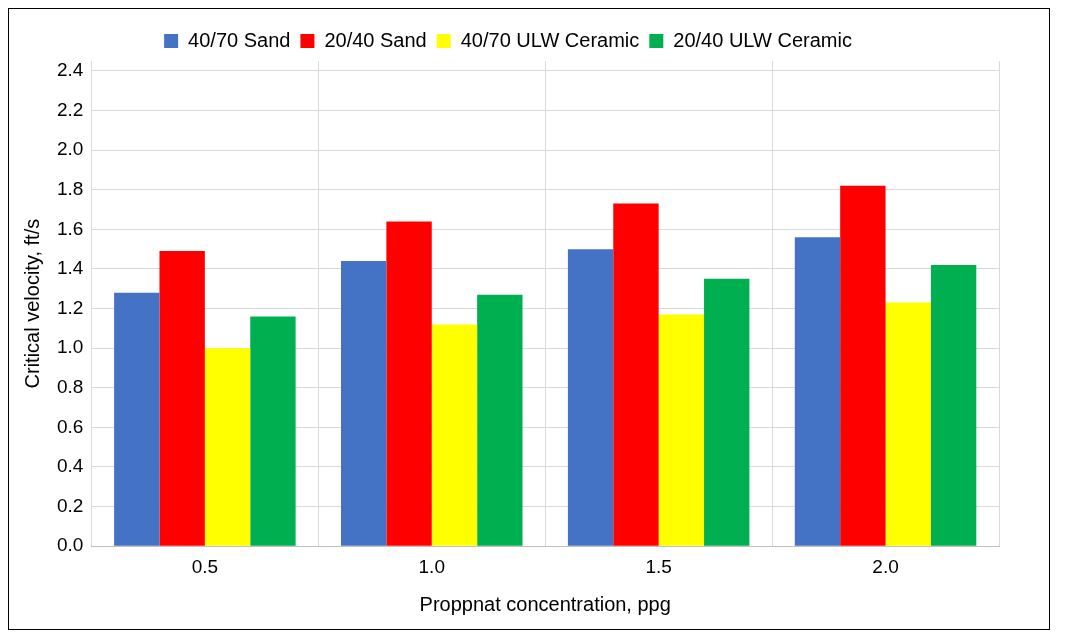 The height and width of the screenshot is (642, 1076). Describe the element at coordinates (70, 307) in the screenshot. I see `y-tick-label: 1.2` at that location.